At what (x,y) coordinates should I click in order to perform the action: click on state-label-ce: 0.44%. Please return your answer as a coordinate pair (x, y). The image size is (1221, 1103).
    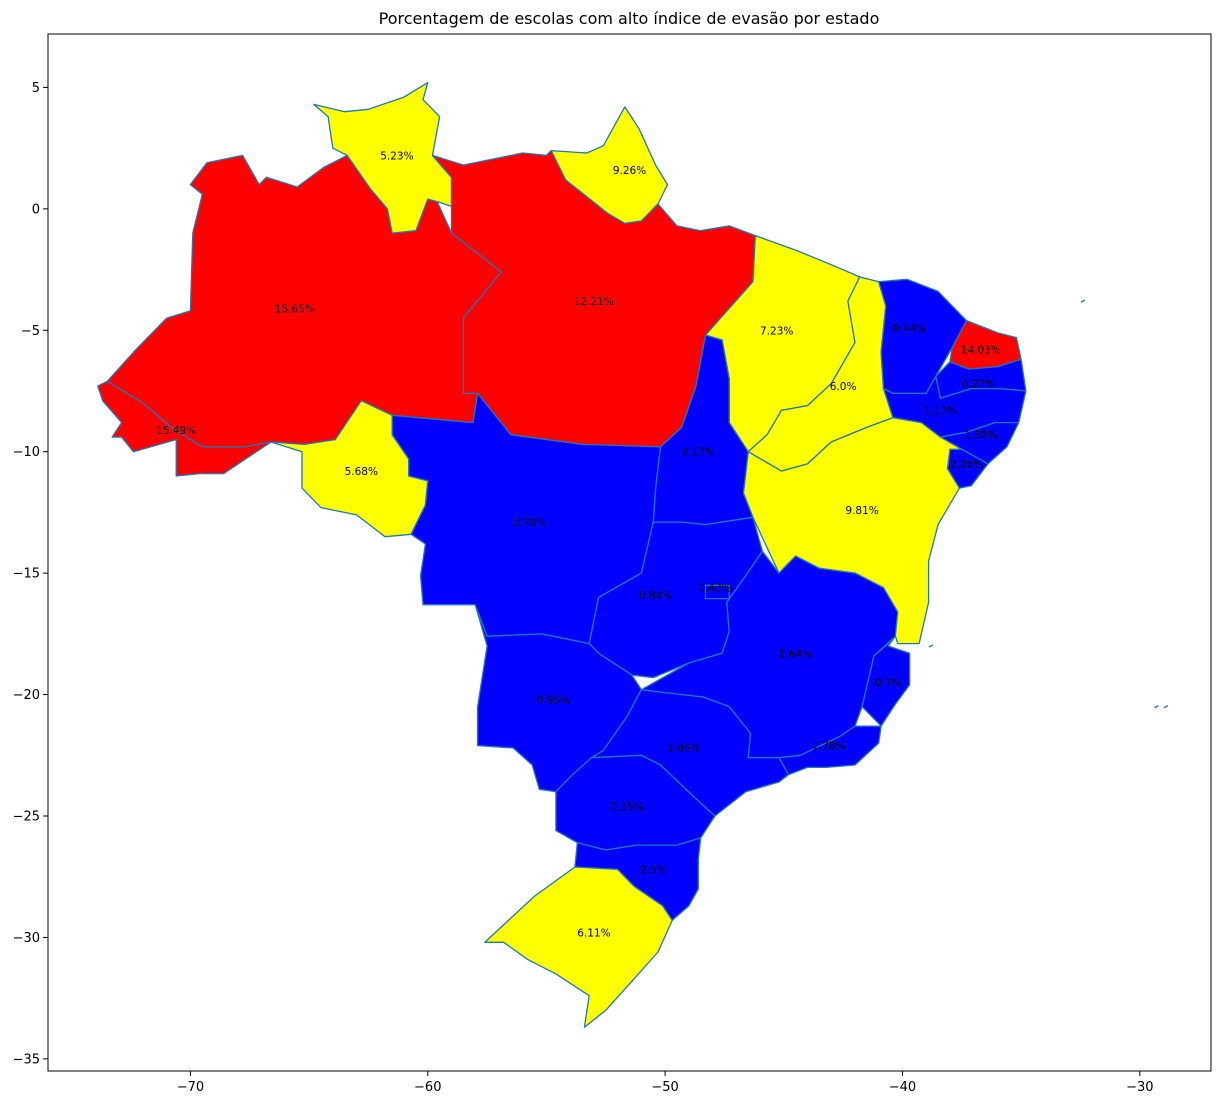
    Looking at the image, I should click on (909, 329).